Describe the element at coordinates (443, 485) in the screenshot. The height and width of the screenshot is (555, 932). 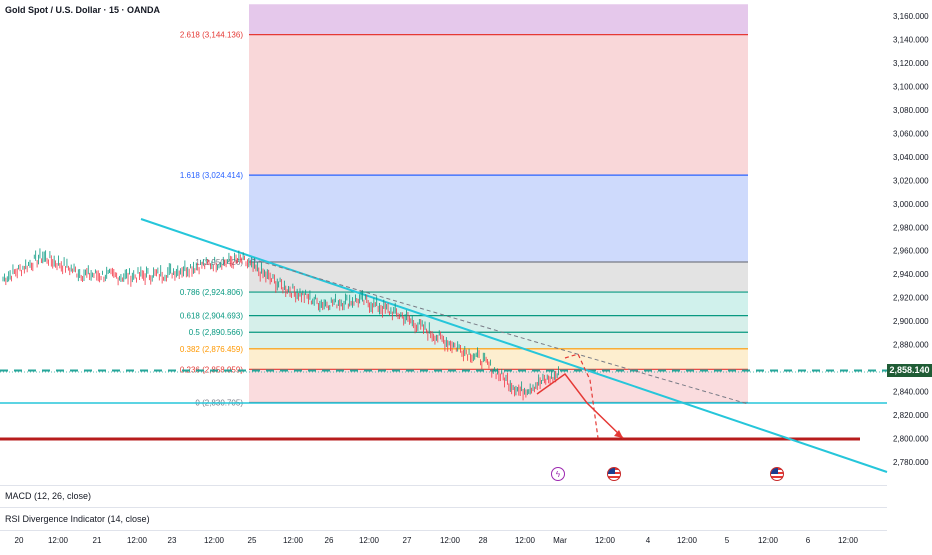
I see `pane-divider-macd` at that location.